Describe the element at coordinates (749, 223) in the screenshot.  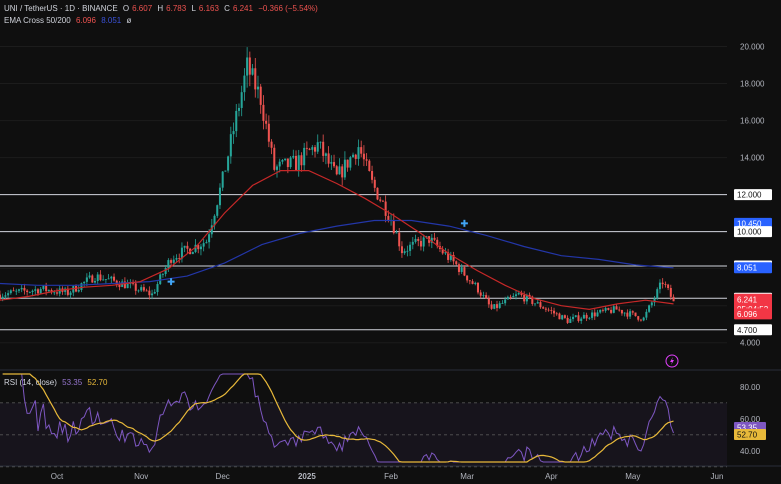
I see `price-tag-label-1: 10.450` at that location.